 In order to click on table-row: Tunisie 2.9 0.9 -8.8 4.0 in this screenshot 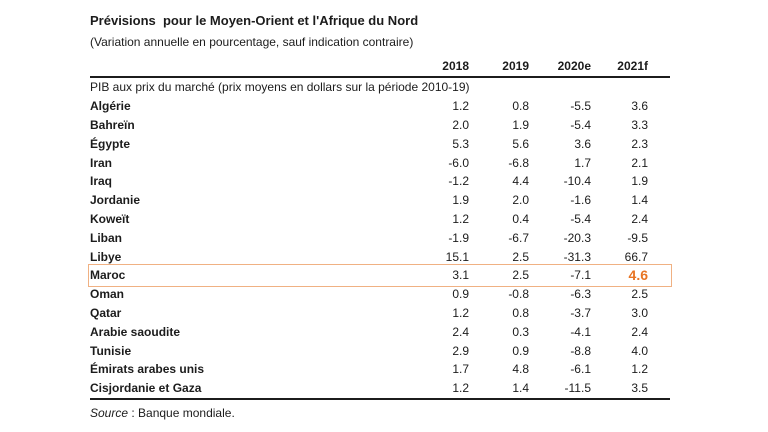, I will do `click(380, 350)`.